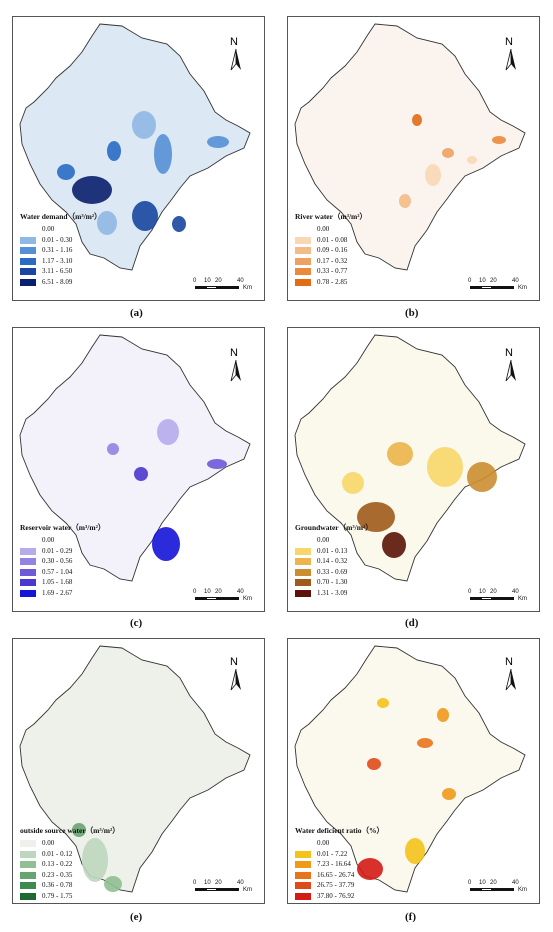 The height and width of the screenshot is (932, 553). Describe the element at coordinates (331, 282) in the screenshot. I see `legend-class: 0.78 - 2.85` at that location.